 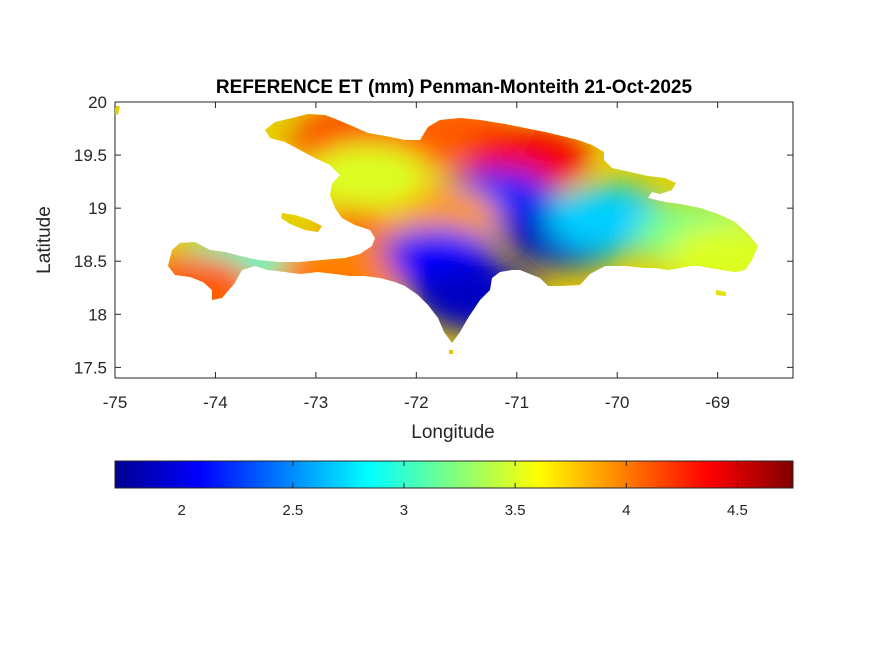 What do you see at coordinates (717, 402) in the screenshot?
I see `x-tick-label: -69` at bounding box center [717, 402].